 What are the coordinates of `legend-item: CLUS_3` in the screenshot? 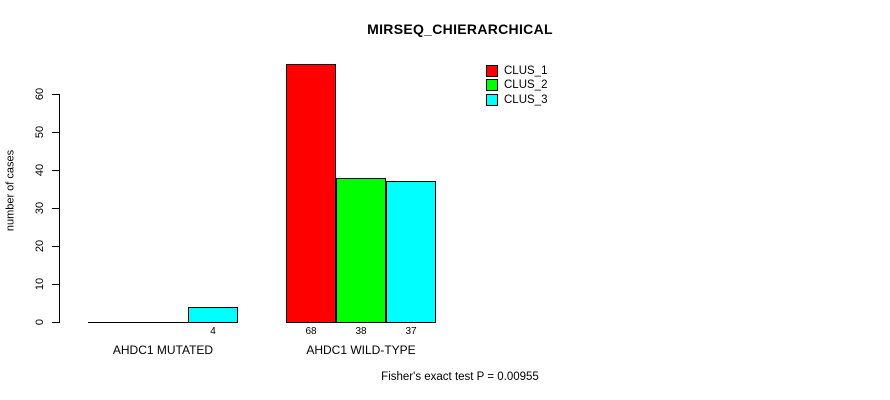 It's located at (516, 100).